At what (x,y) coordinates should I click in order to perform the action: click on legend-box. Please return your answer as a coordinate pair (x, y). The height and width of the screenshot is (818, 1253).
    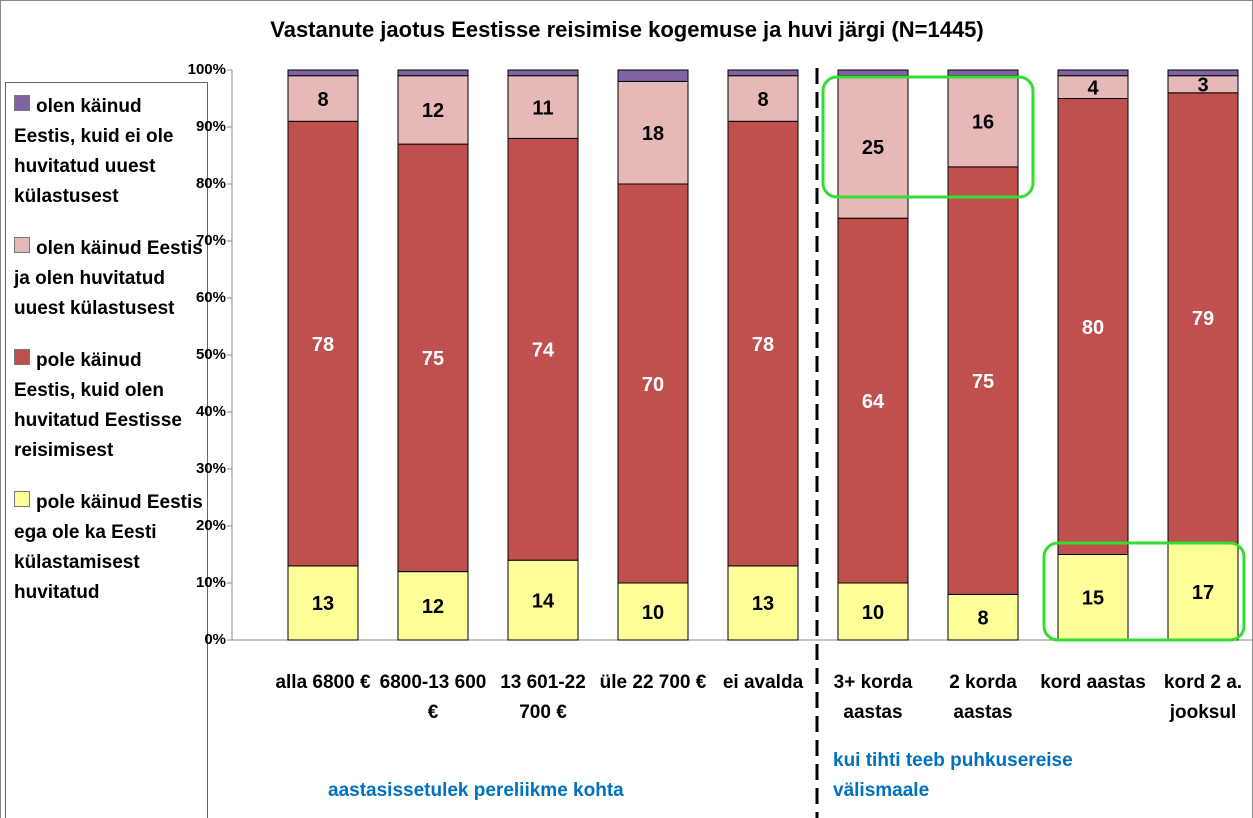
    Looking at the image, I should click on (106, 450).